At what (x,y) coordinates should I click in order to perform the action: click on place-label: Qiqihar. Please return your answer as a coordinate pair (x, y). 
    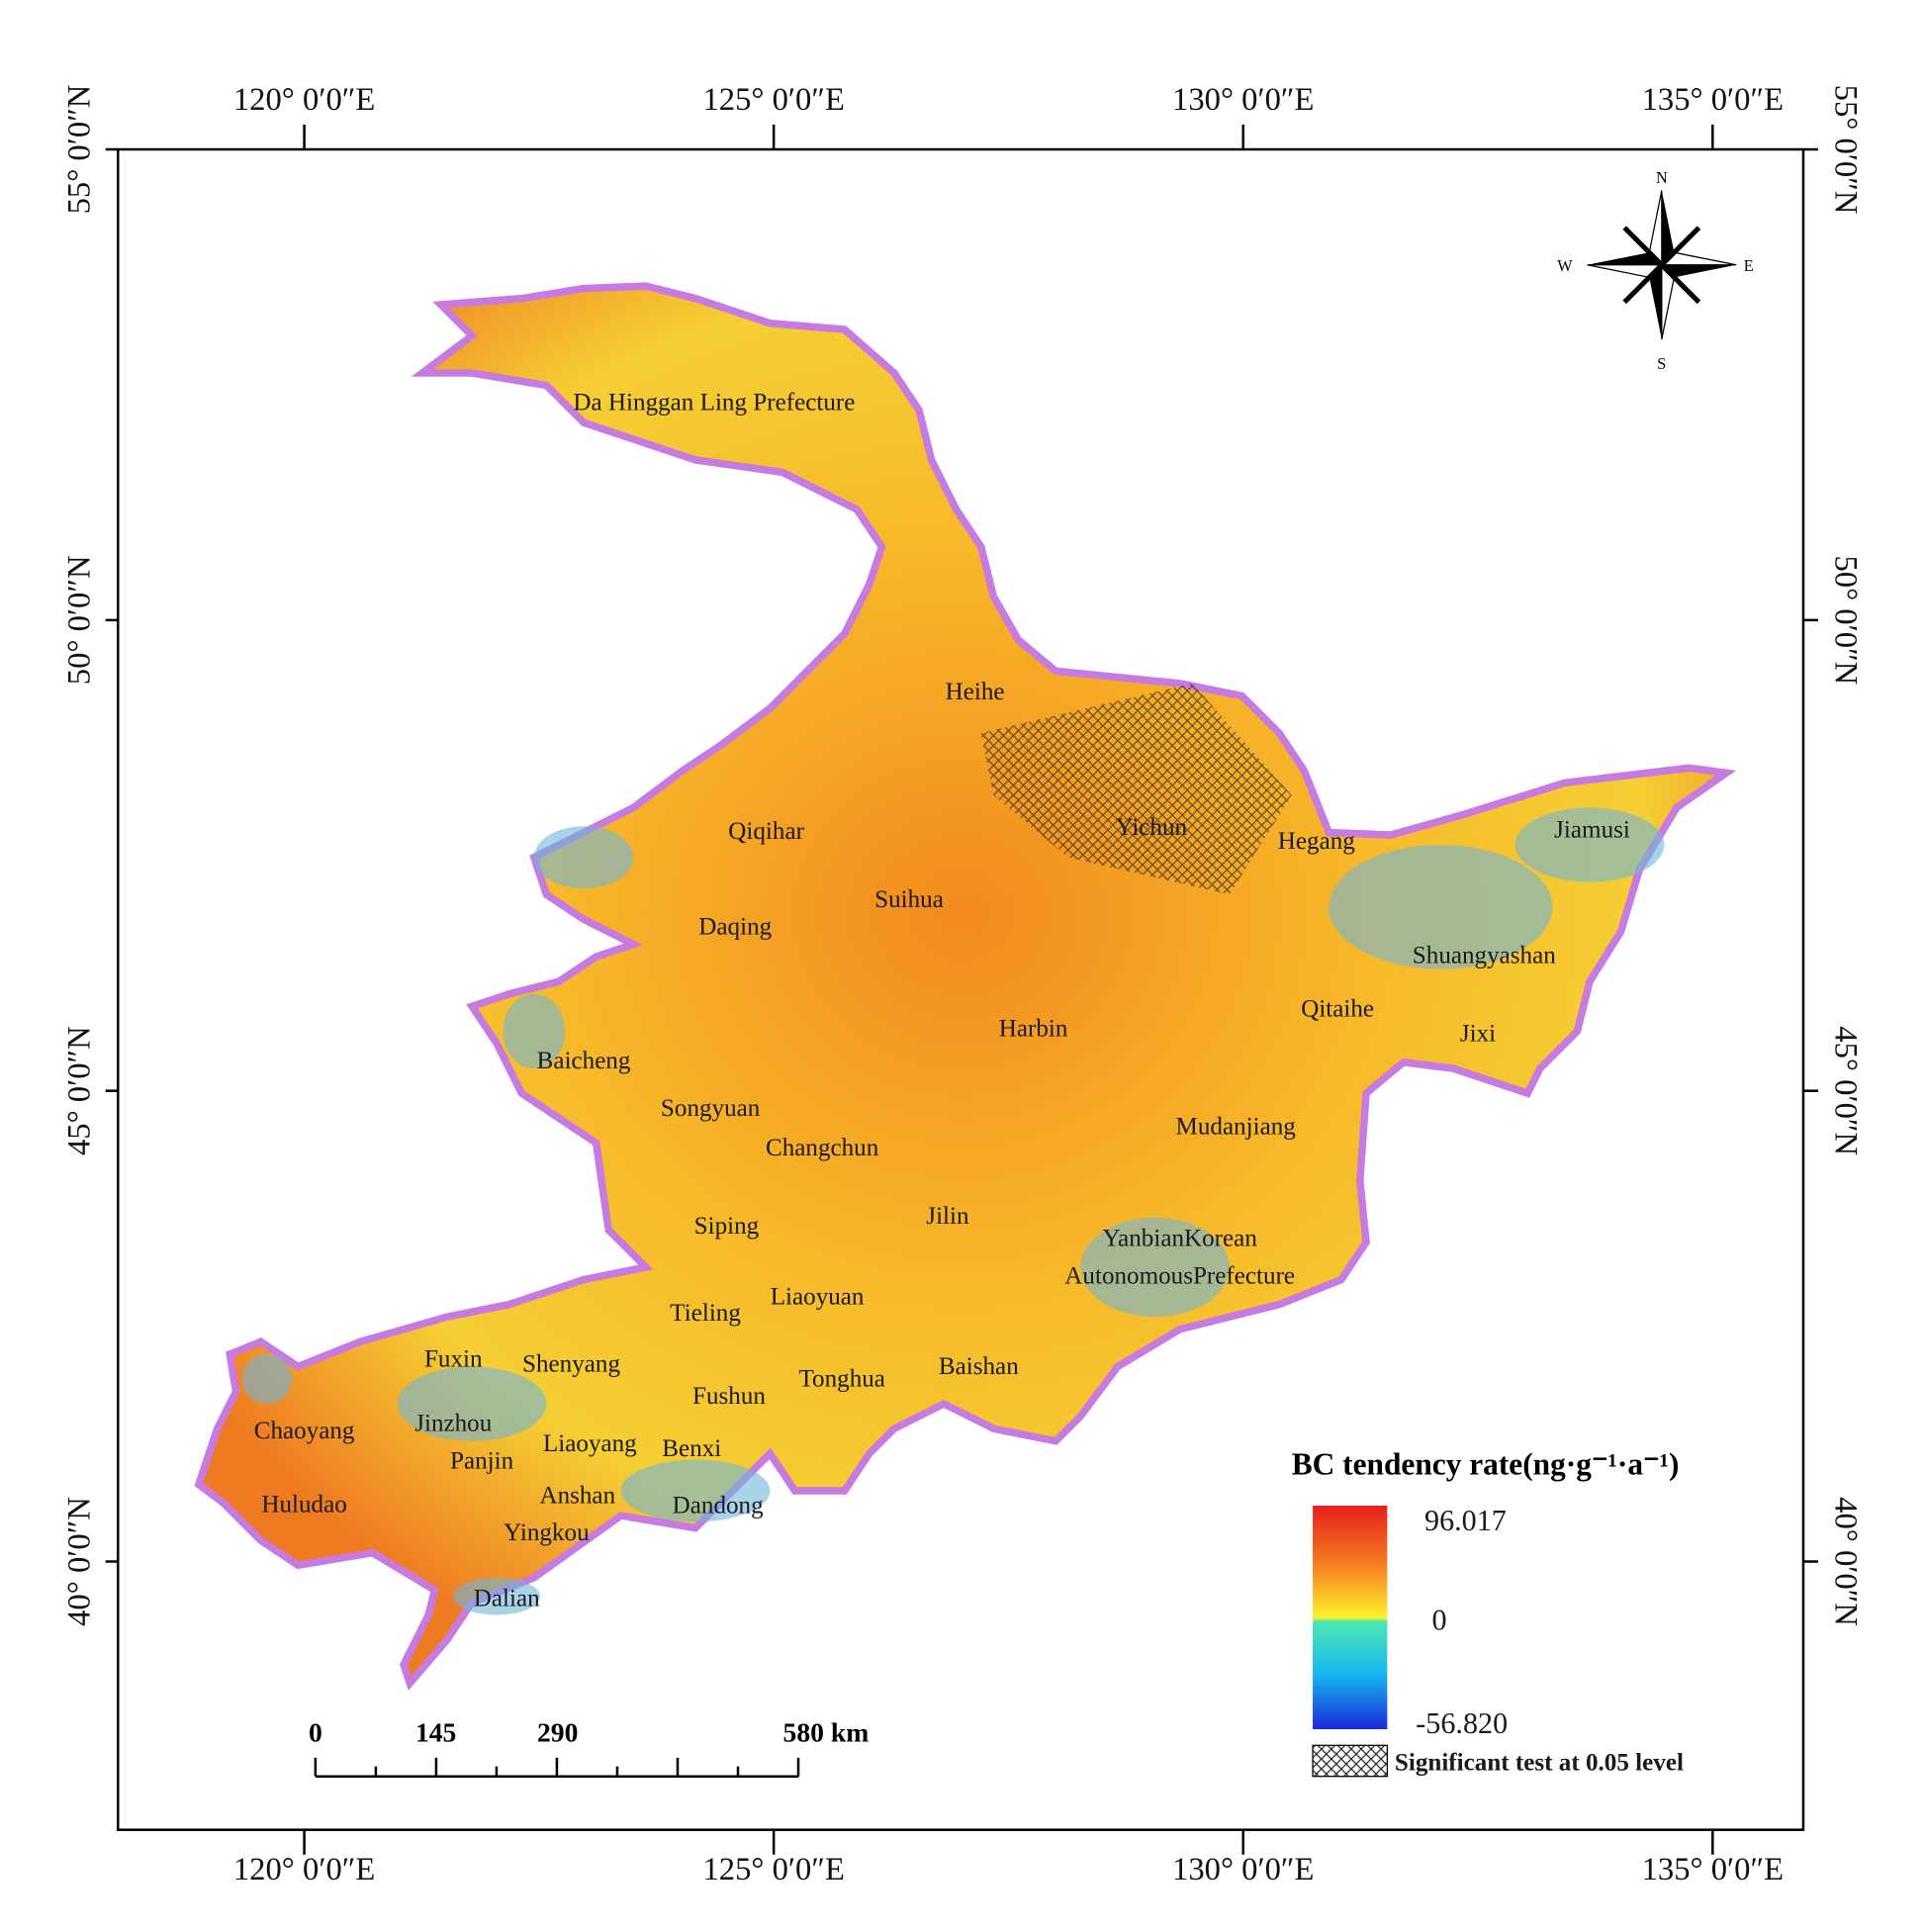
    Looking at the image, I should click on (766, 831).